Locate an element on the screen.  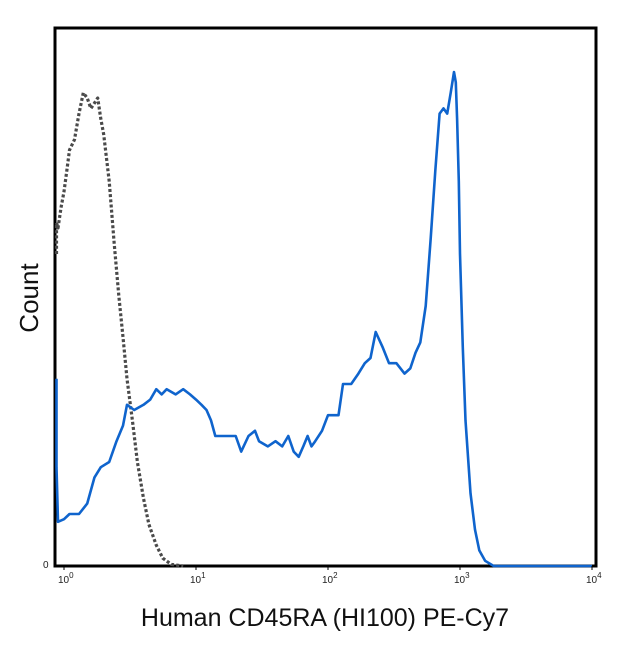
x-tick-label: 10³ is located at coordinates (462, 578).